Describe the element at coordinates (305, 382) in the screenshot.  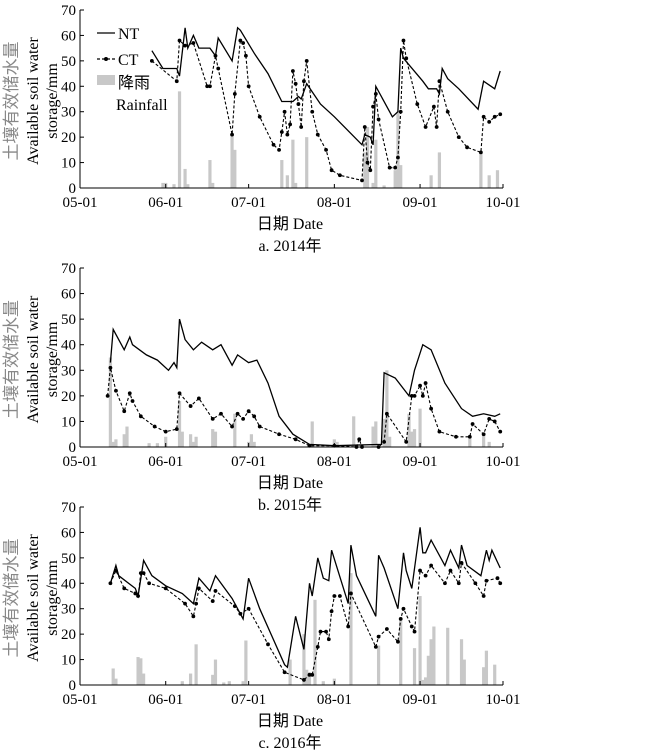
I see `nt-series-line` at that location.